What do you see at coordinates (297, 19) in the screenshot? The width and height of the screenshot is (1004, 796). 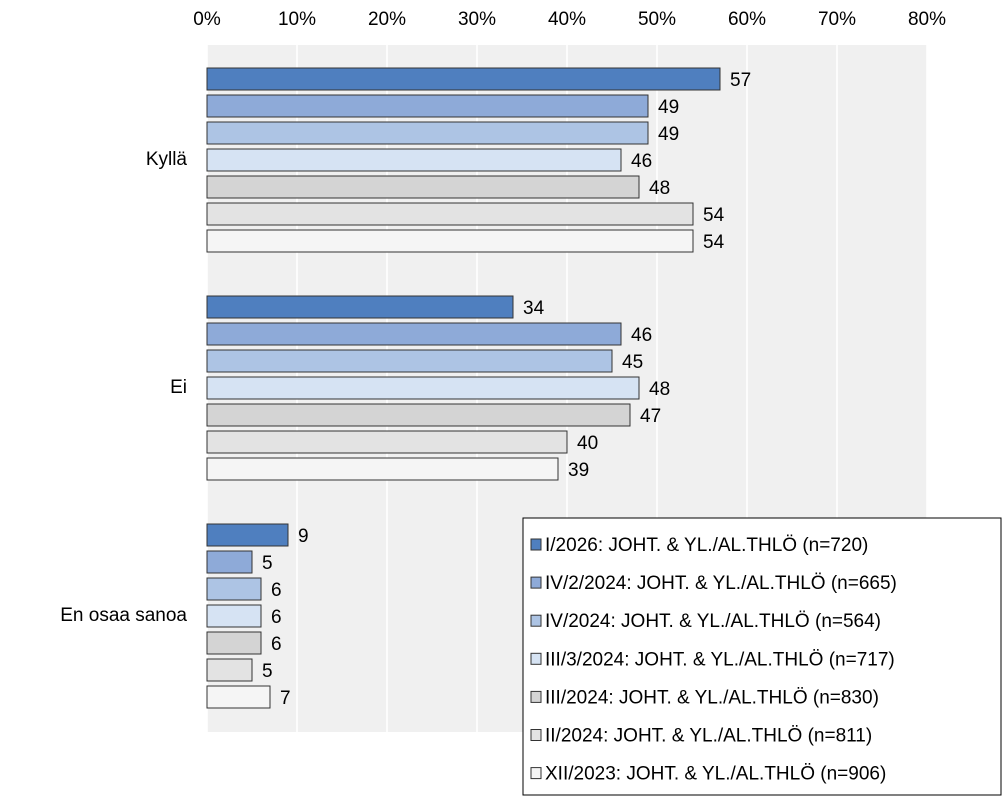 I see `x-tick-label: 10%` at bounding box center [297, 19].